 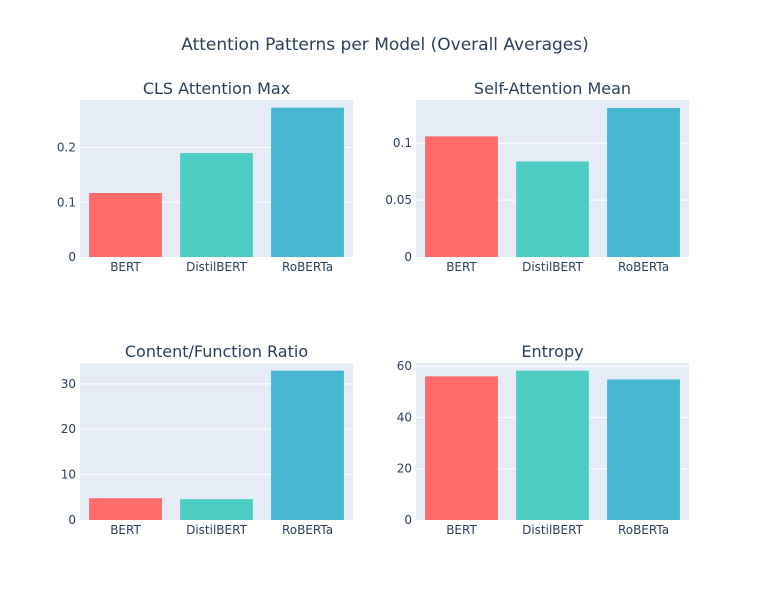 I want to click on subplot-4: 0 20 40 60 BERT DistilBERT RoBERTa Entropy, so click(x=543, y=439).